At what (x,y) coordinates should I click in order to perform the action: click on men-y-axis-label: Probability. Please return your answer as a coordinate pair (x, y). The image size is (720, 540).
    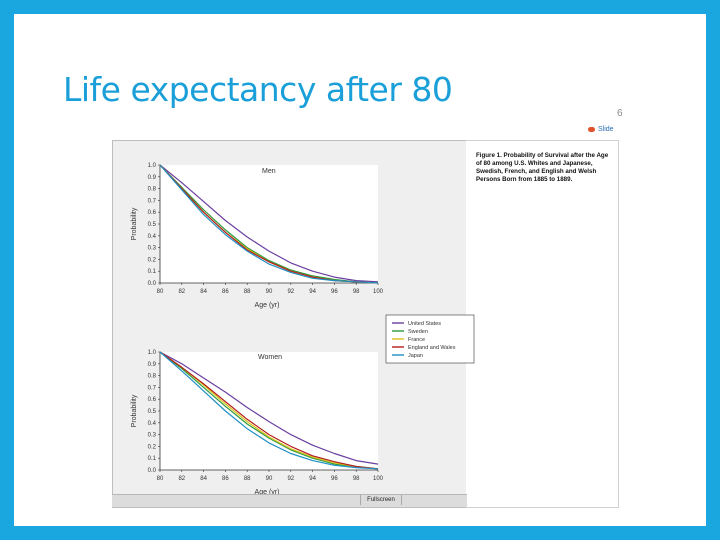
    Looking at the image, I should click on (134, 223).